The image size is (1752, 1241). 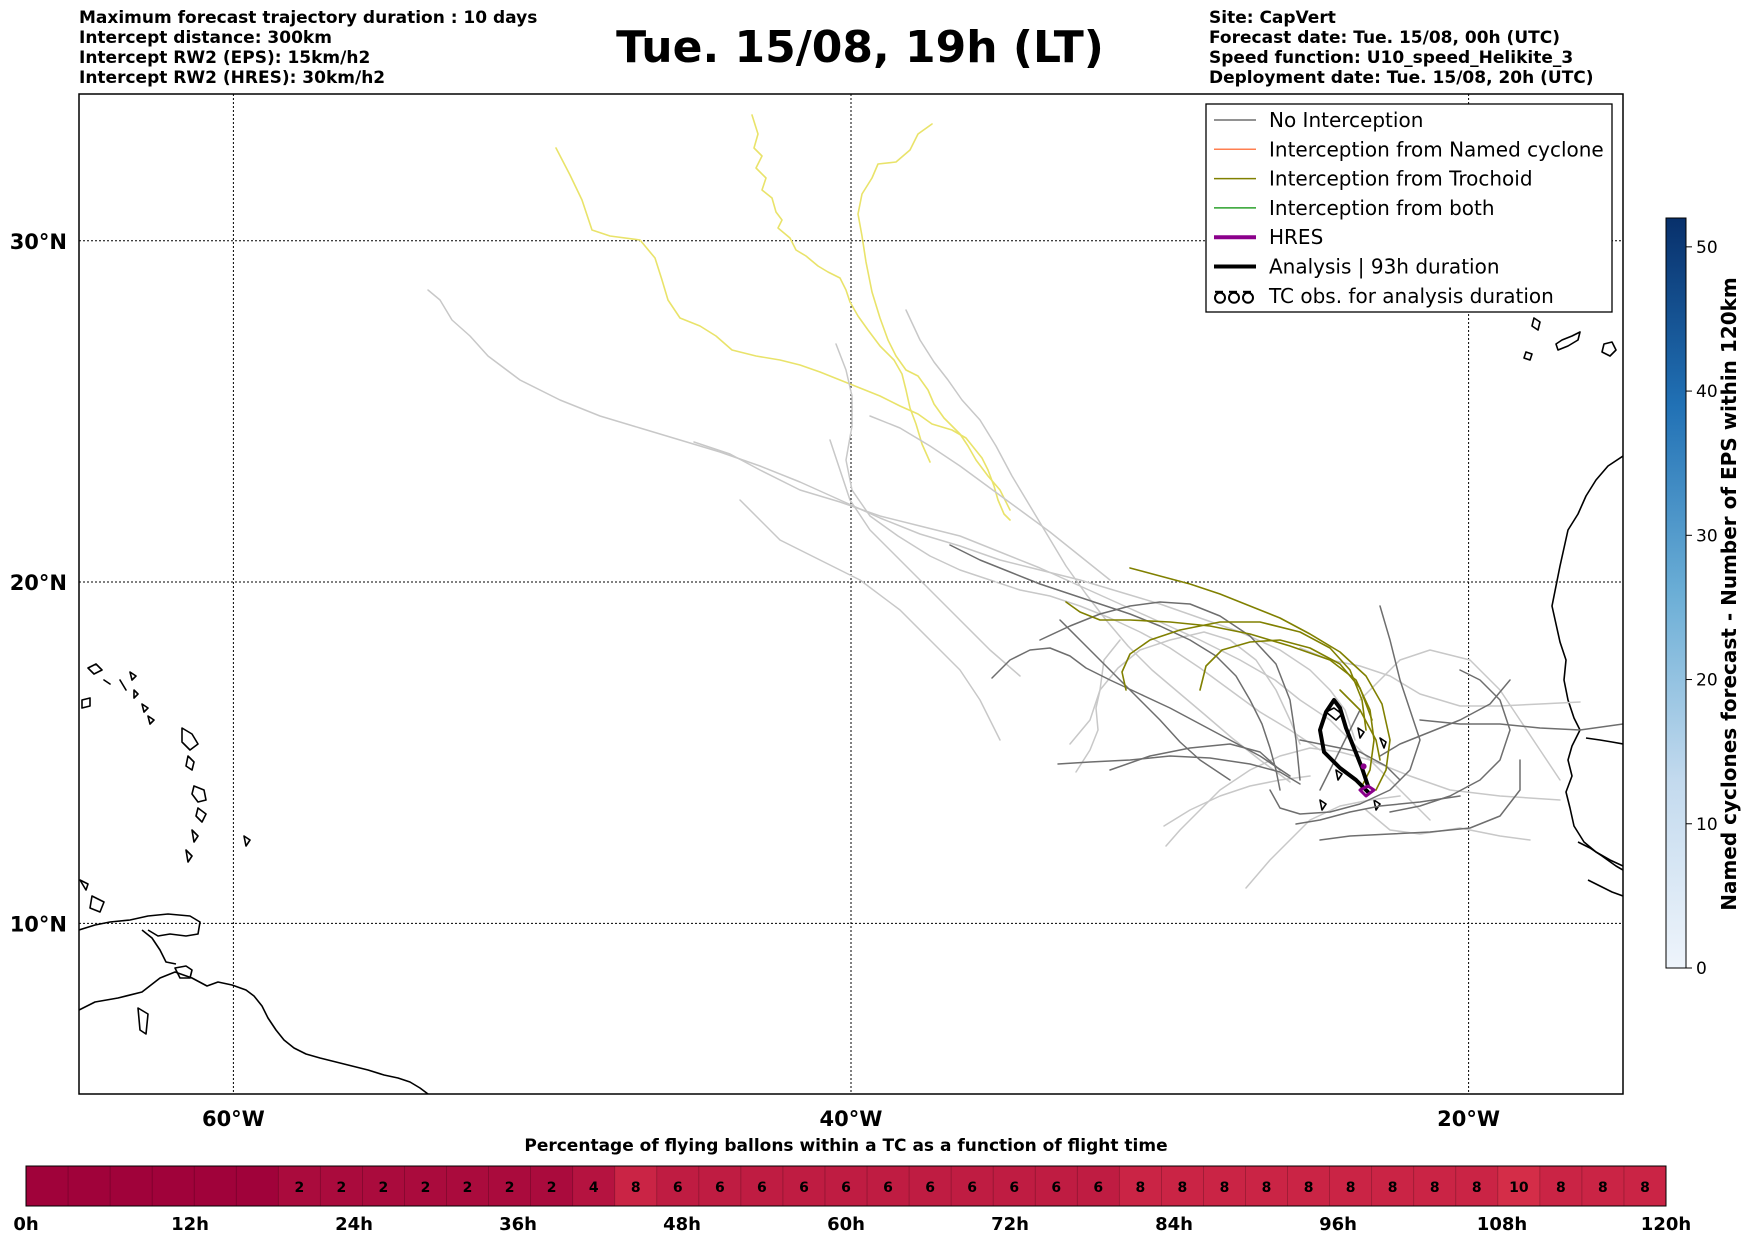 I want to click on colorbar-gradient, so click(x=1676, y=593).